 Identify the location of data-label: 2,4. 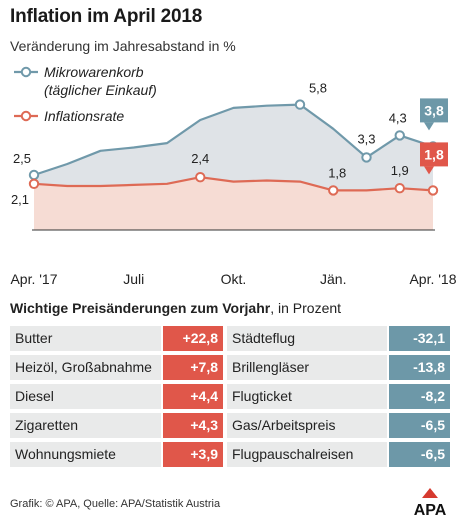
(200, 158).